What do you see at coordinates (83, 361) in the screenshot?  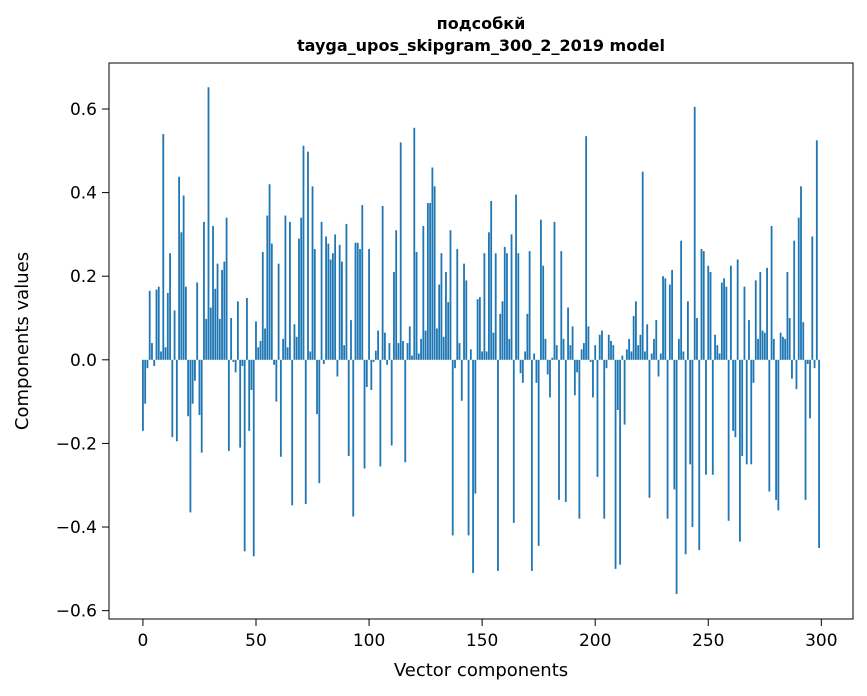 I see `y-tick-label: 0.0` at bounding box center [83, 361].